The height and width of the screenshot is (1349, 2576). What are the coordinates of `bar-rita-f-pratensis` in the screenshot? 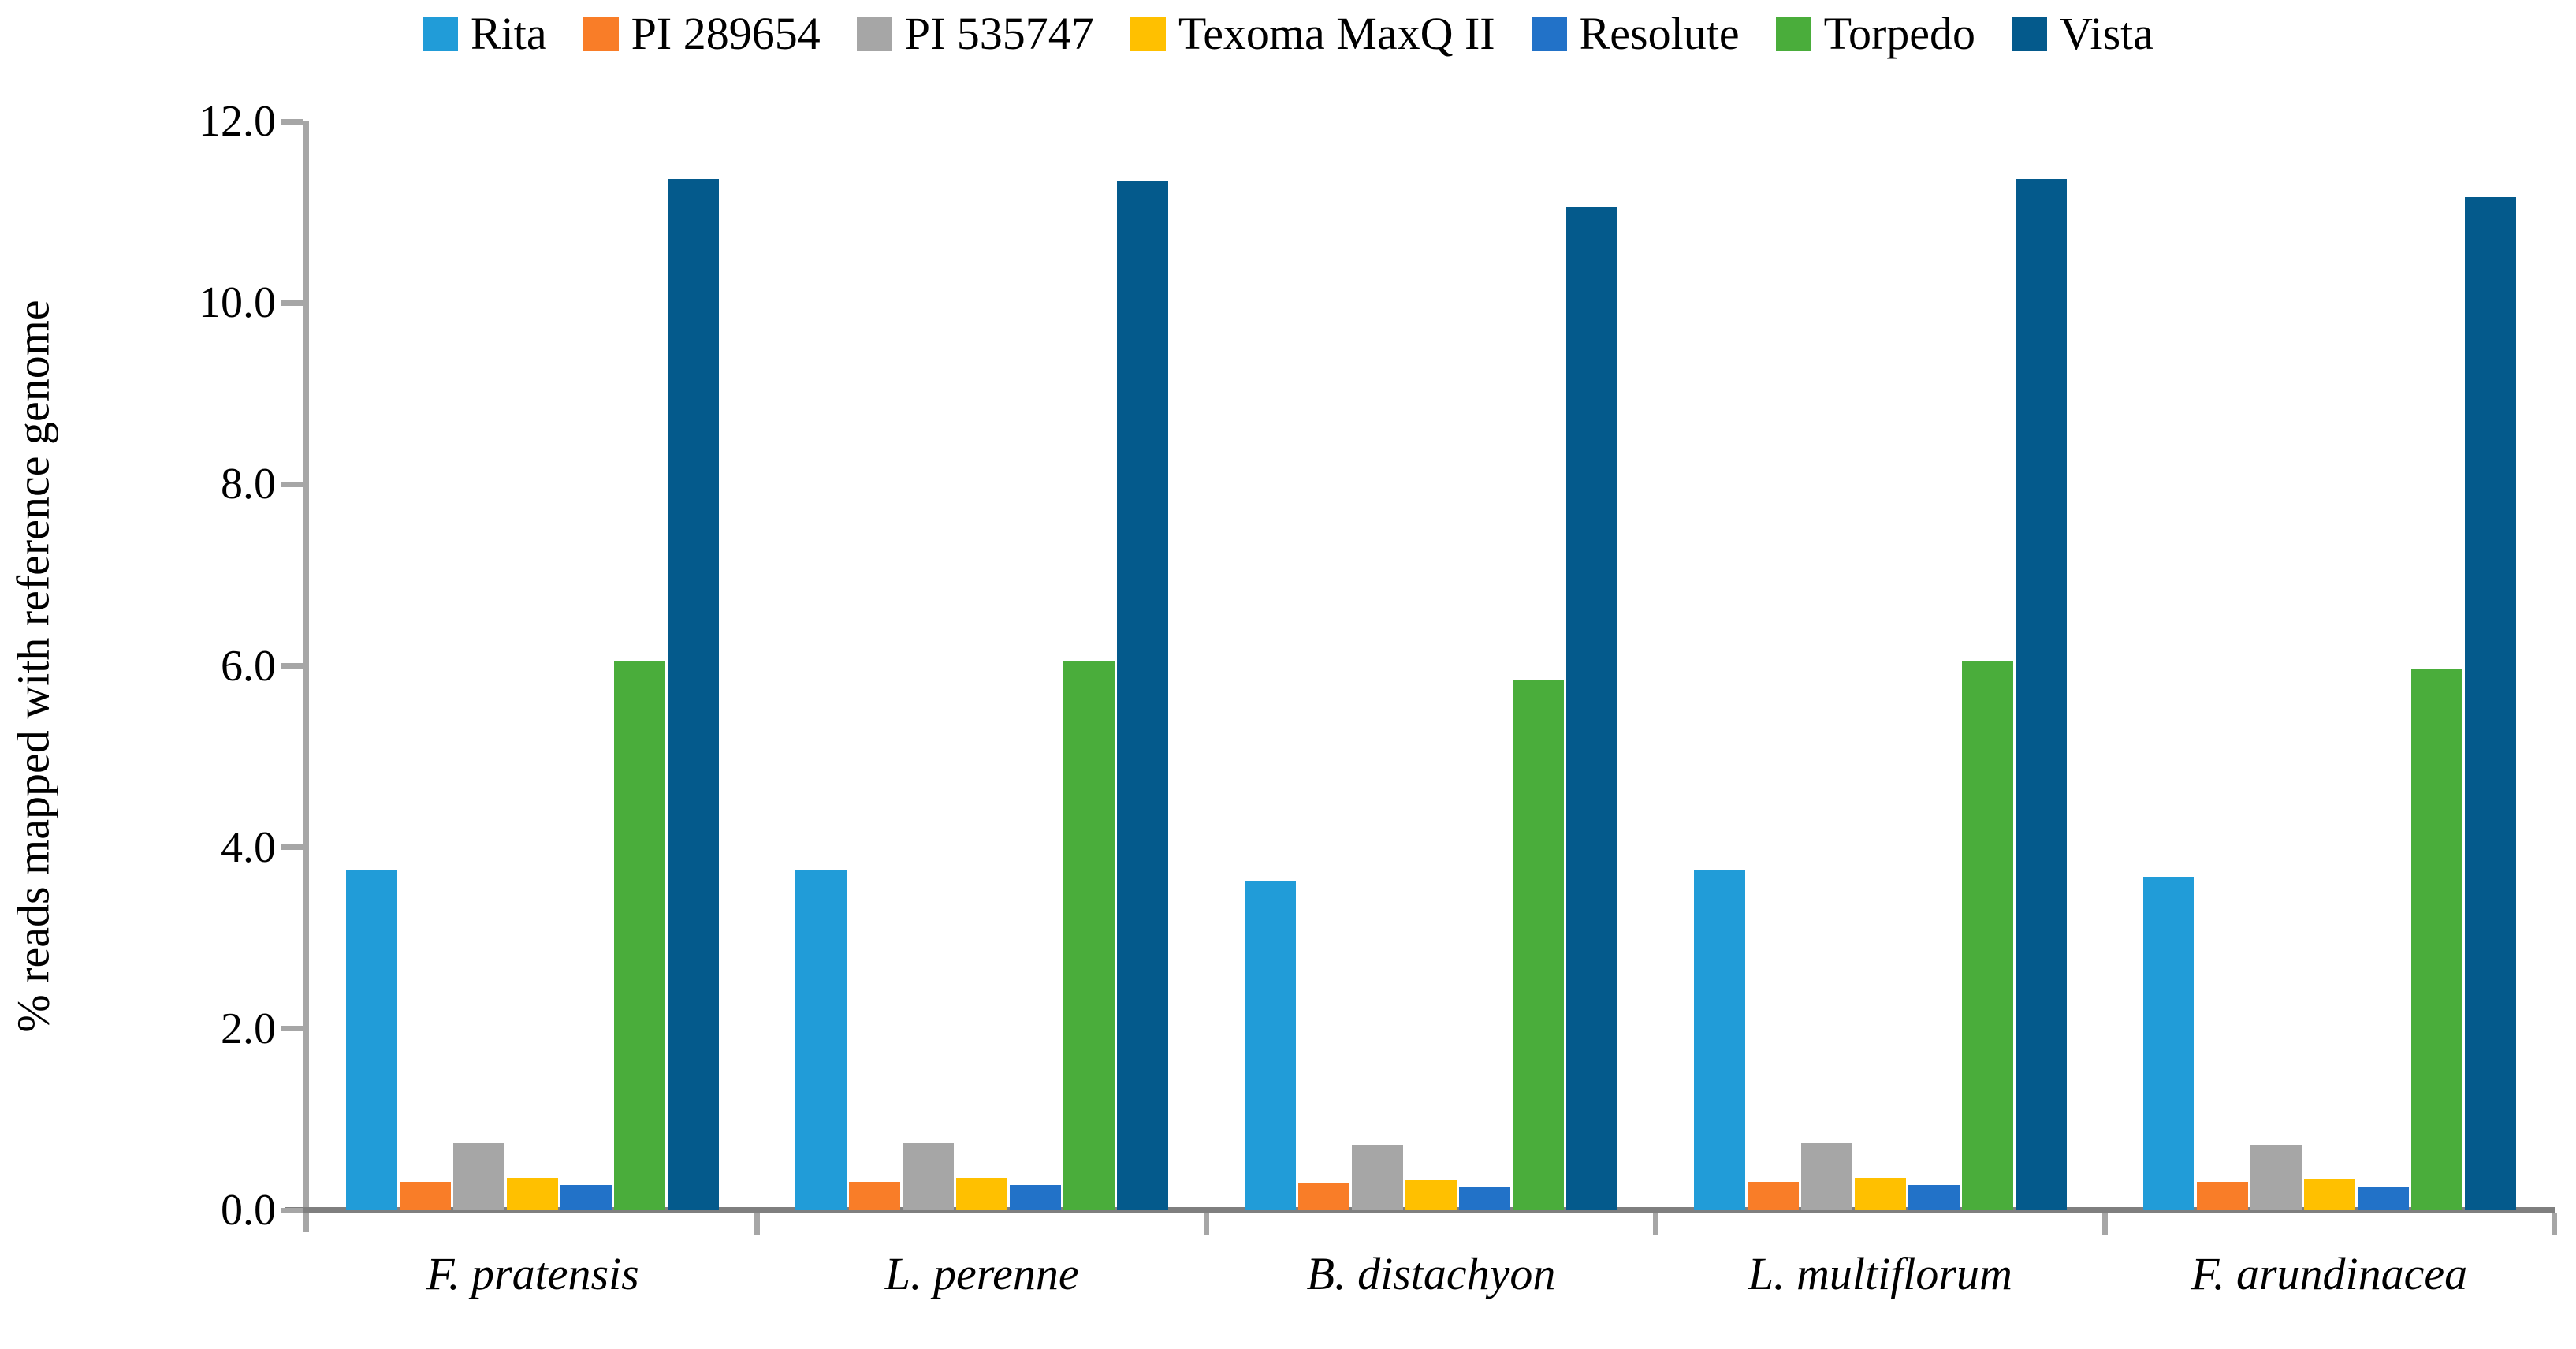 It's located at (372, 1040).